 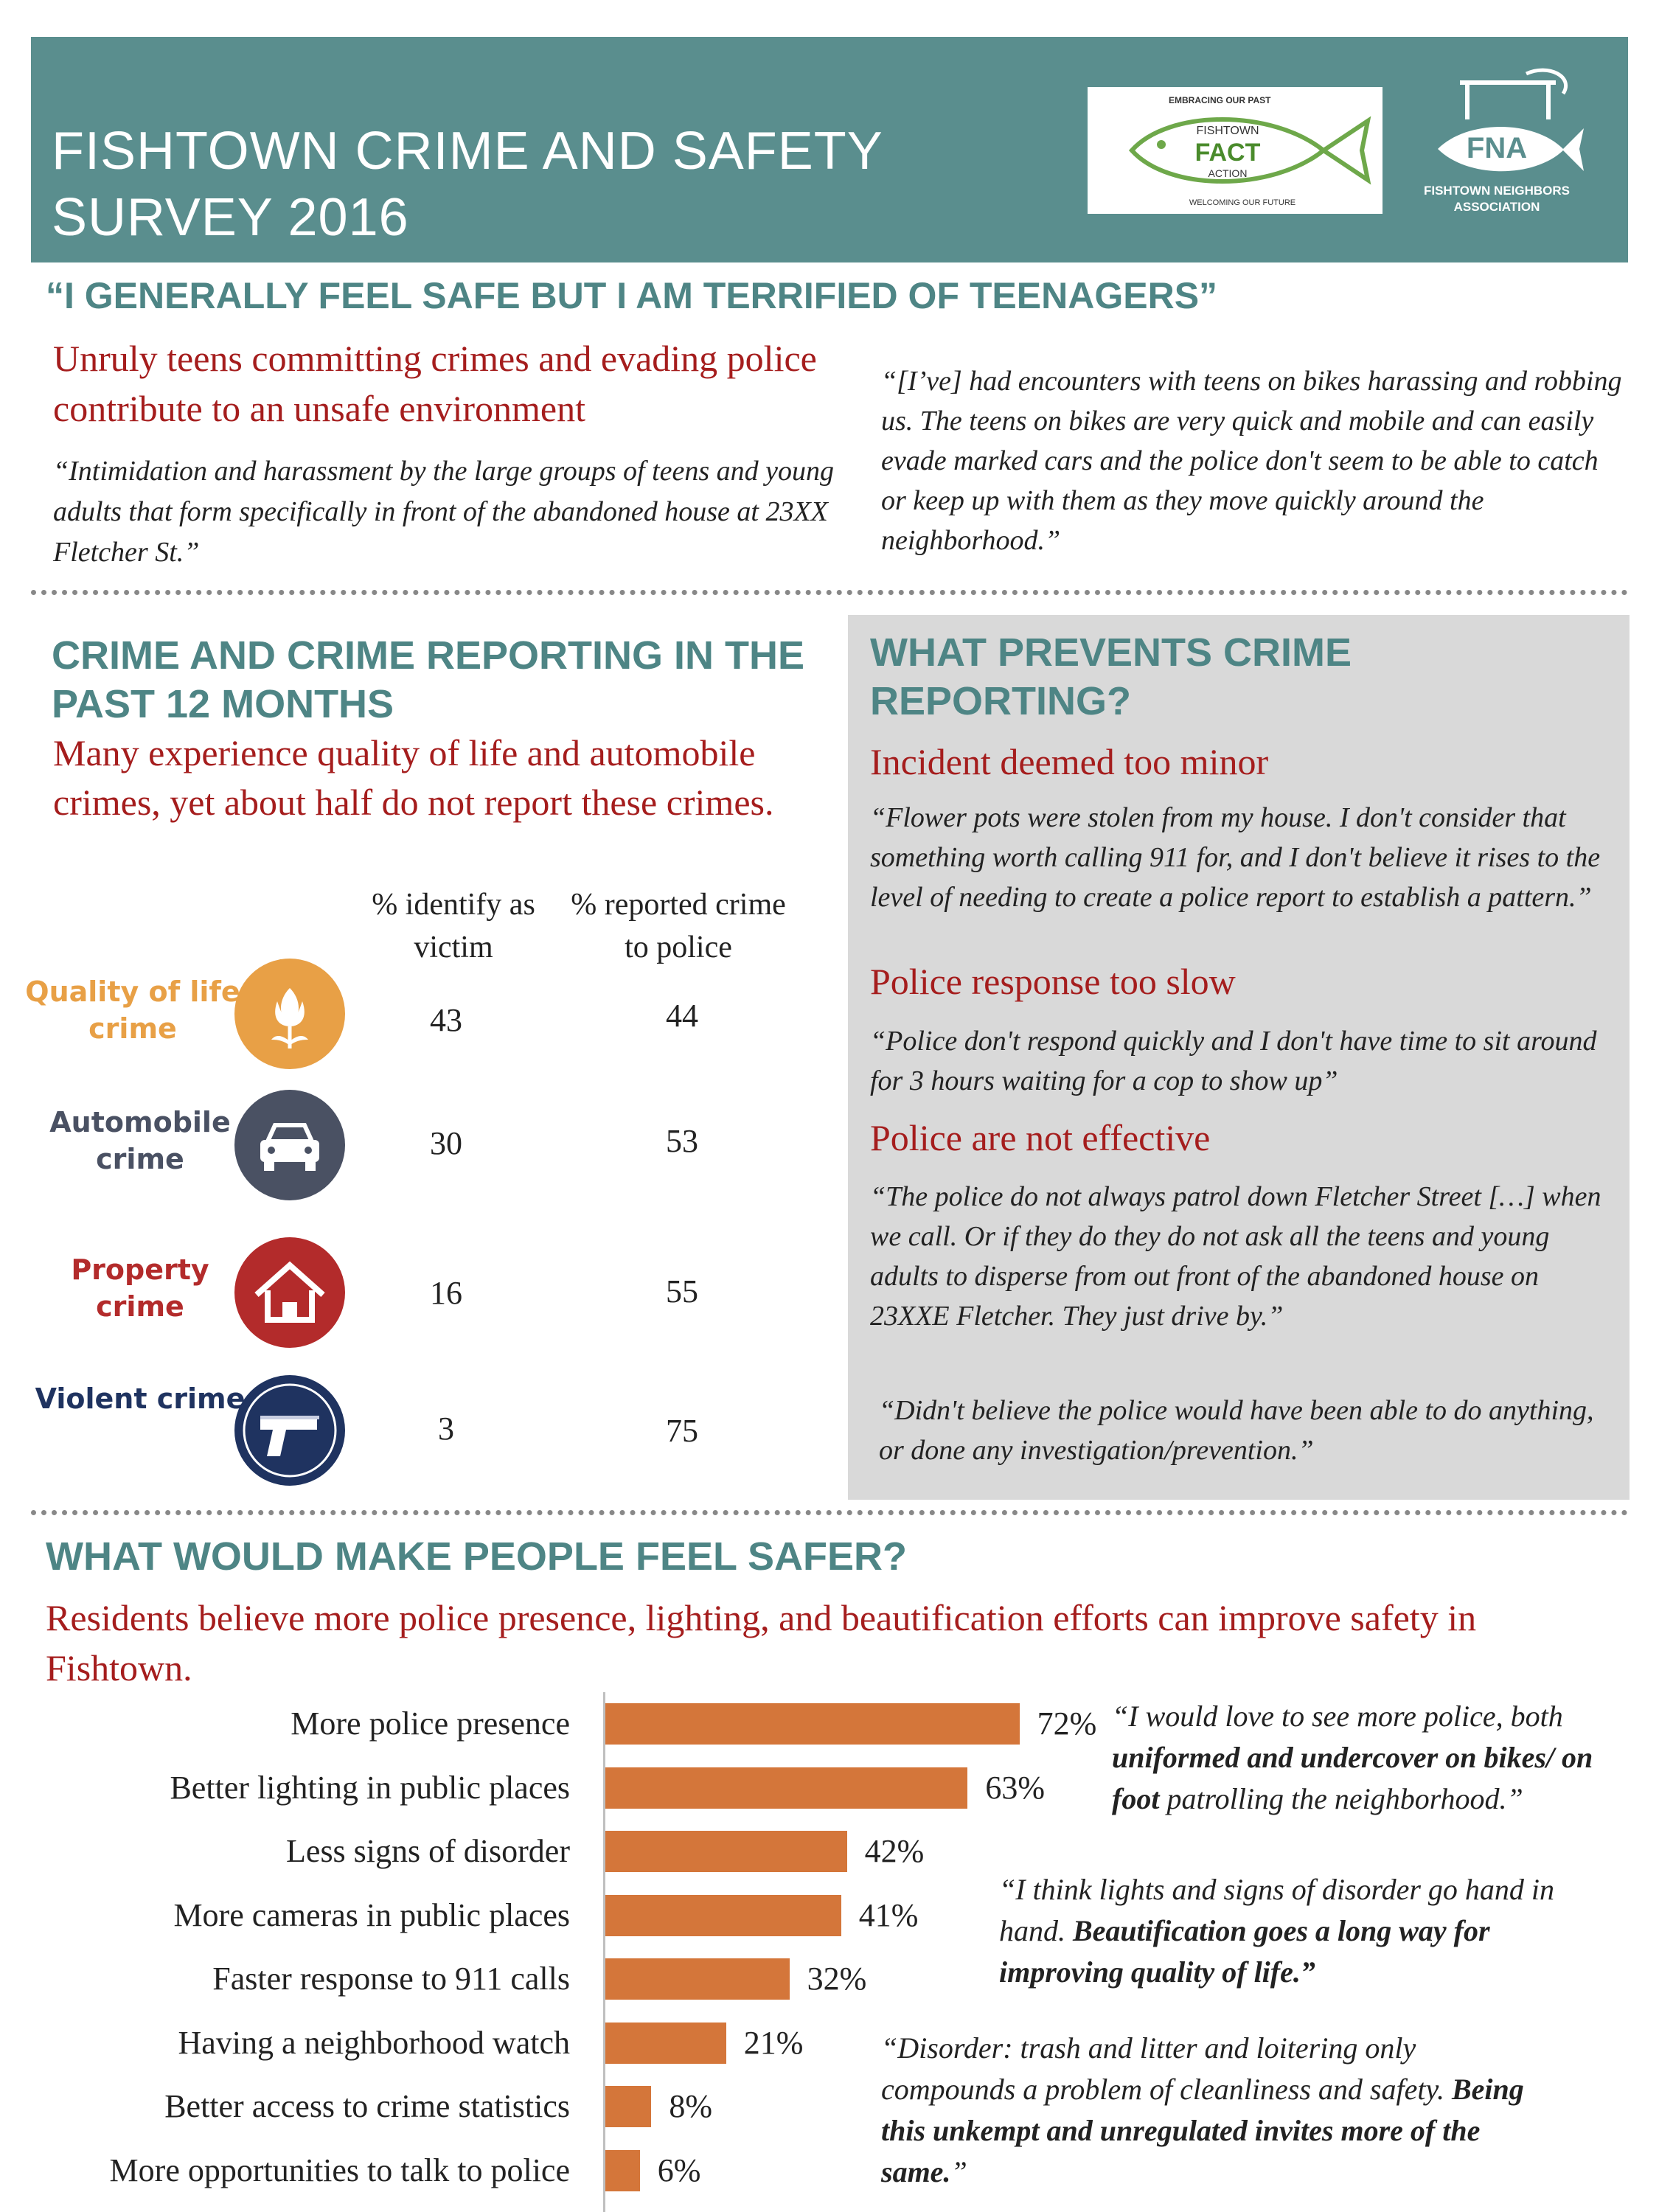 I want to click on reported-value-property: 55, so click(x=682, y=1291).